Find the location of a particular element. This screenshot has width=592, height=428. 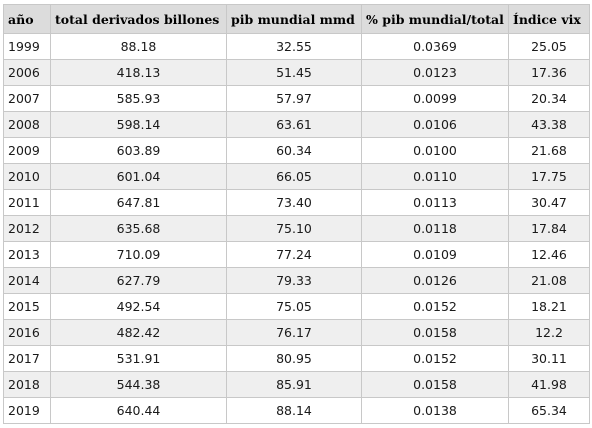

cell-vix-index: 21.68 is located at coordinates (549, 150).